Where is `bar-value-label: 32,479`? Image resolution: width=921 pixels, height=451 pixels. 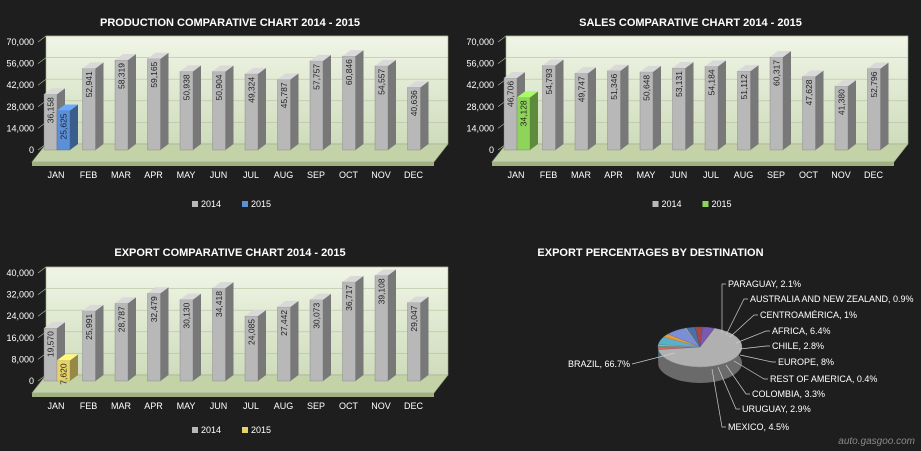
bar-value-label: 32,479 is located at coordinates (154, 309).